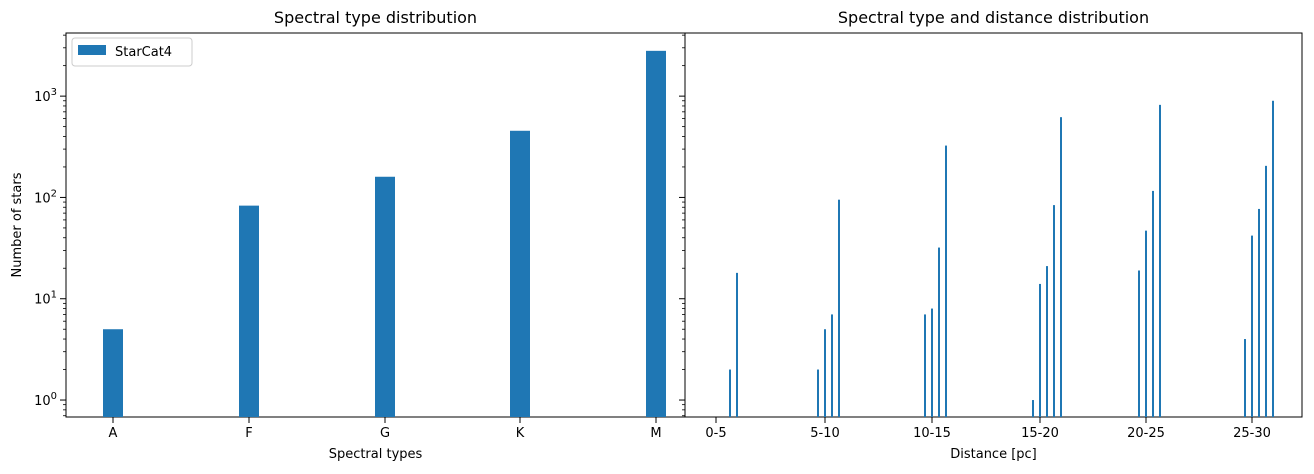 This screenshot has height=474, width=1314. What do you see at coordinates (932, 433) in the screenshot?
I see `x-tick-label: 10-15` at bounding box center [932, 433].